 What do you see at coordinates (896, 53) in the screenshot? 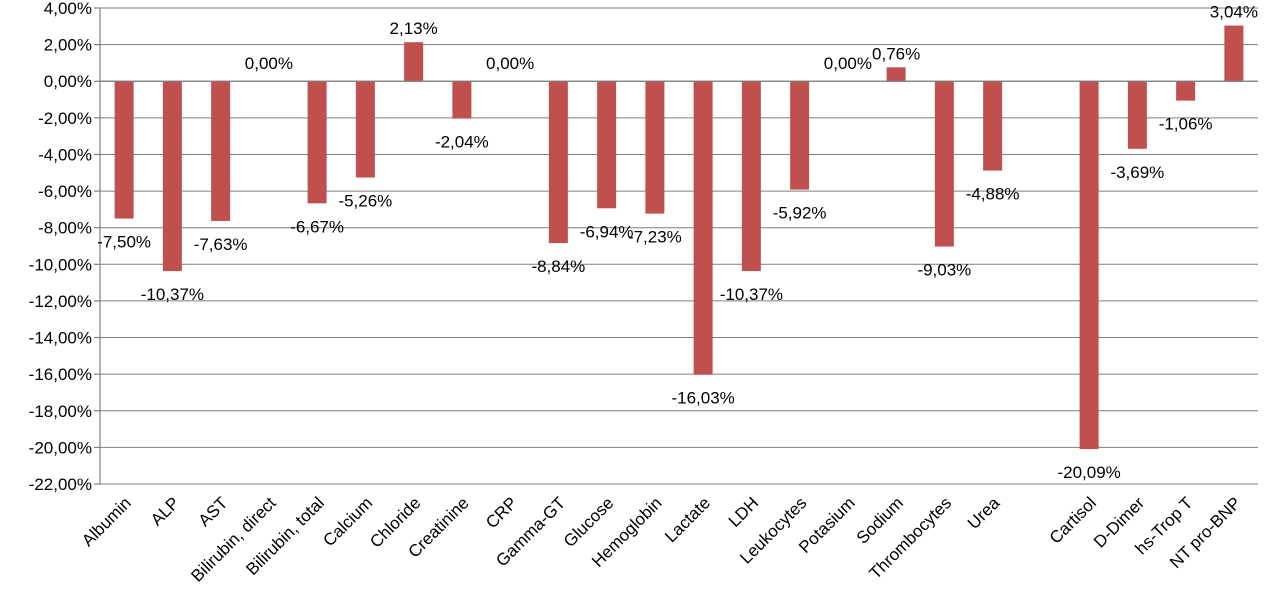
I see `data-label: 0,76%` at bounding box center [896, 53].